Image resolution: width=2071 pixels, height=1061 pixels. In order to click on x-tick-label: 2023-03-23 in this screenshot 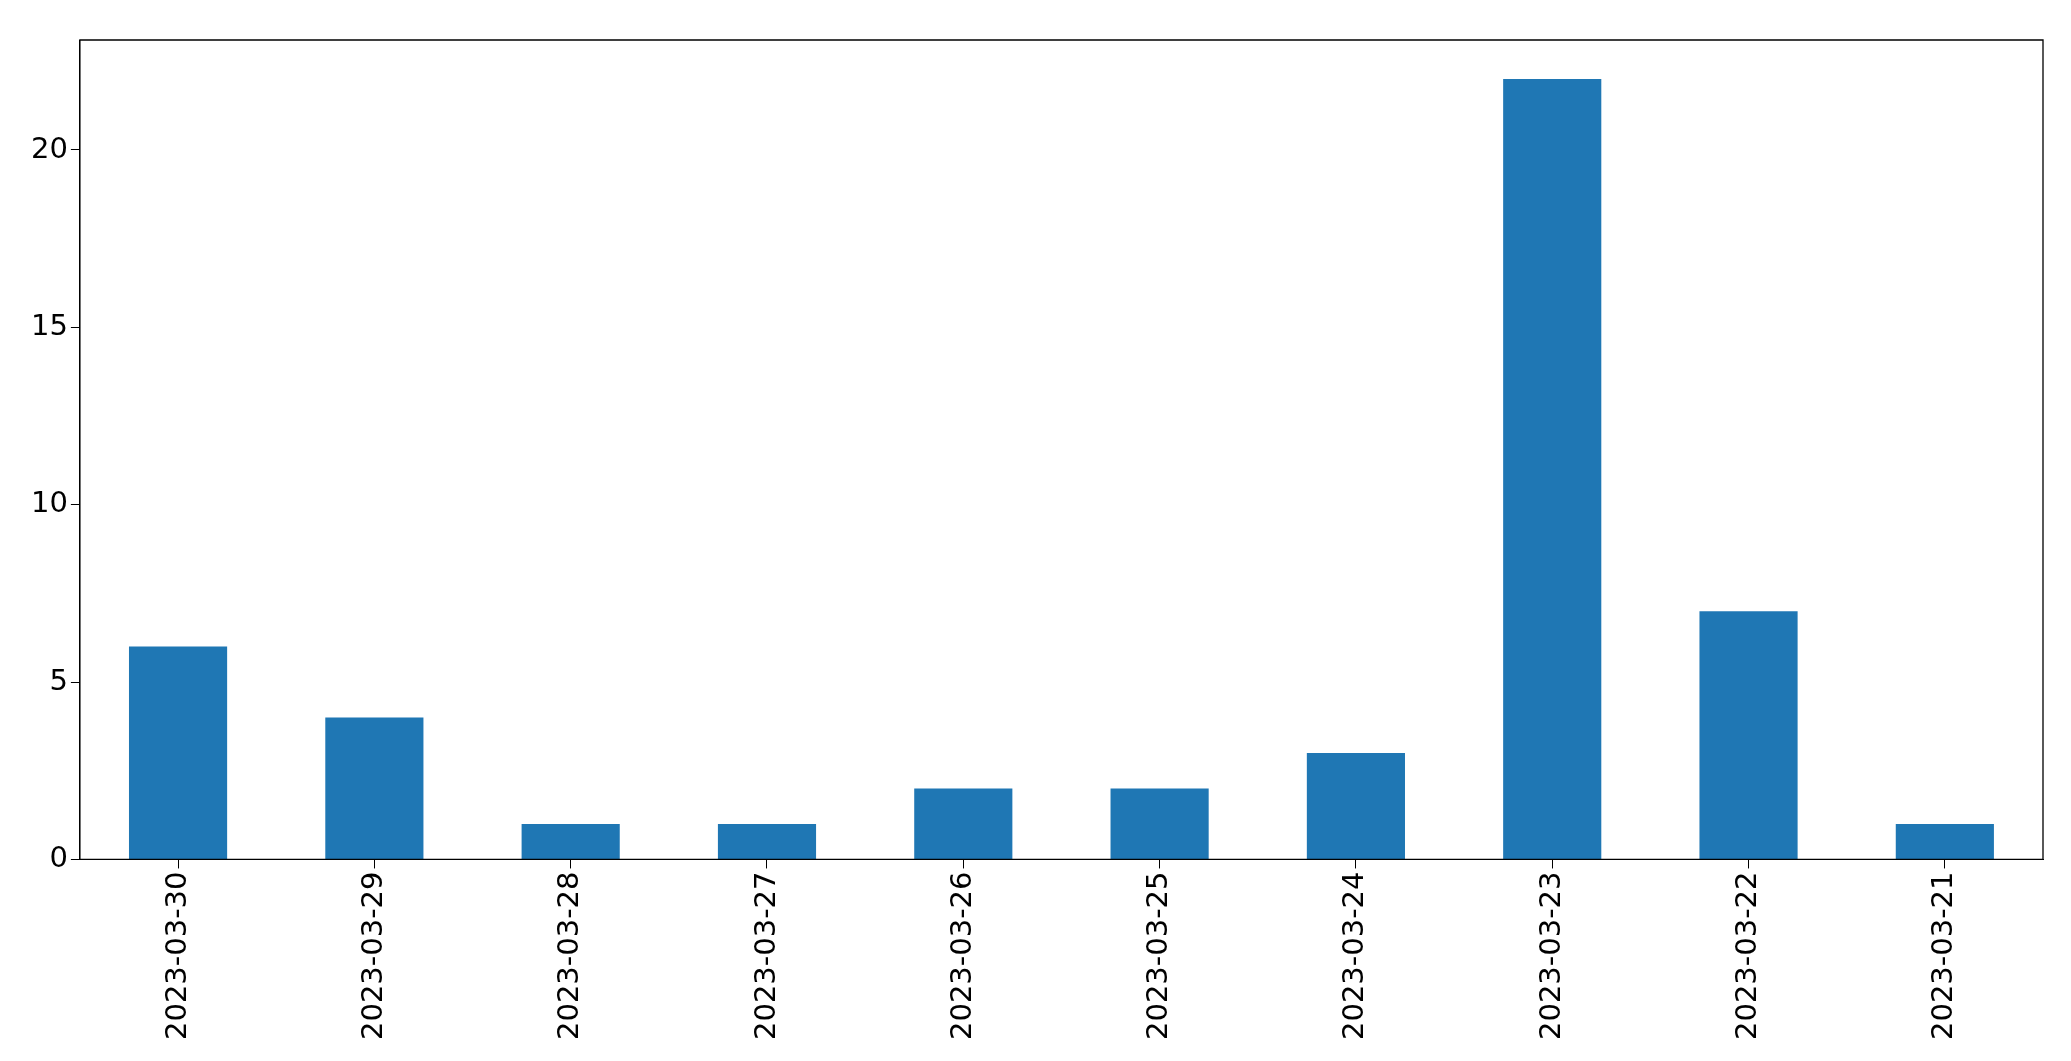, I will do `click(1549, 956)`.